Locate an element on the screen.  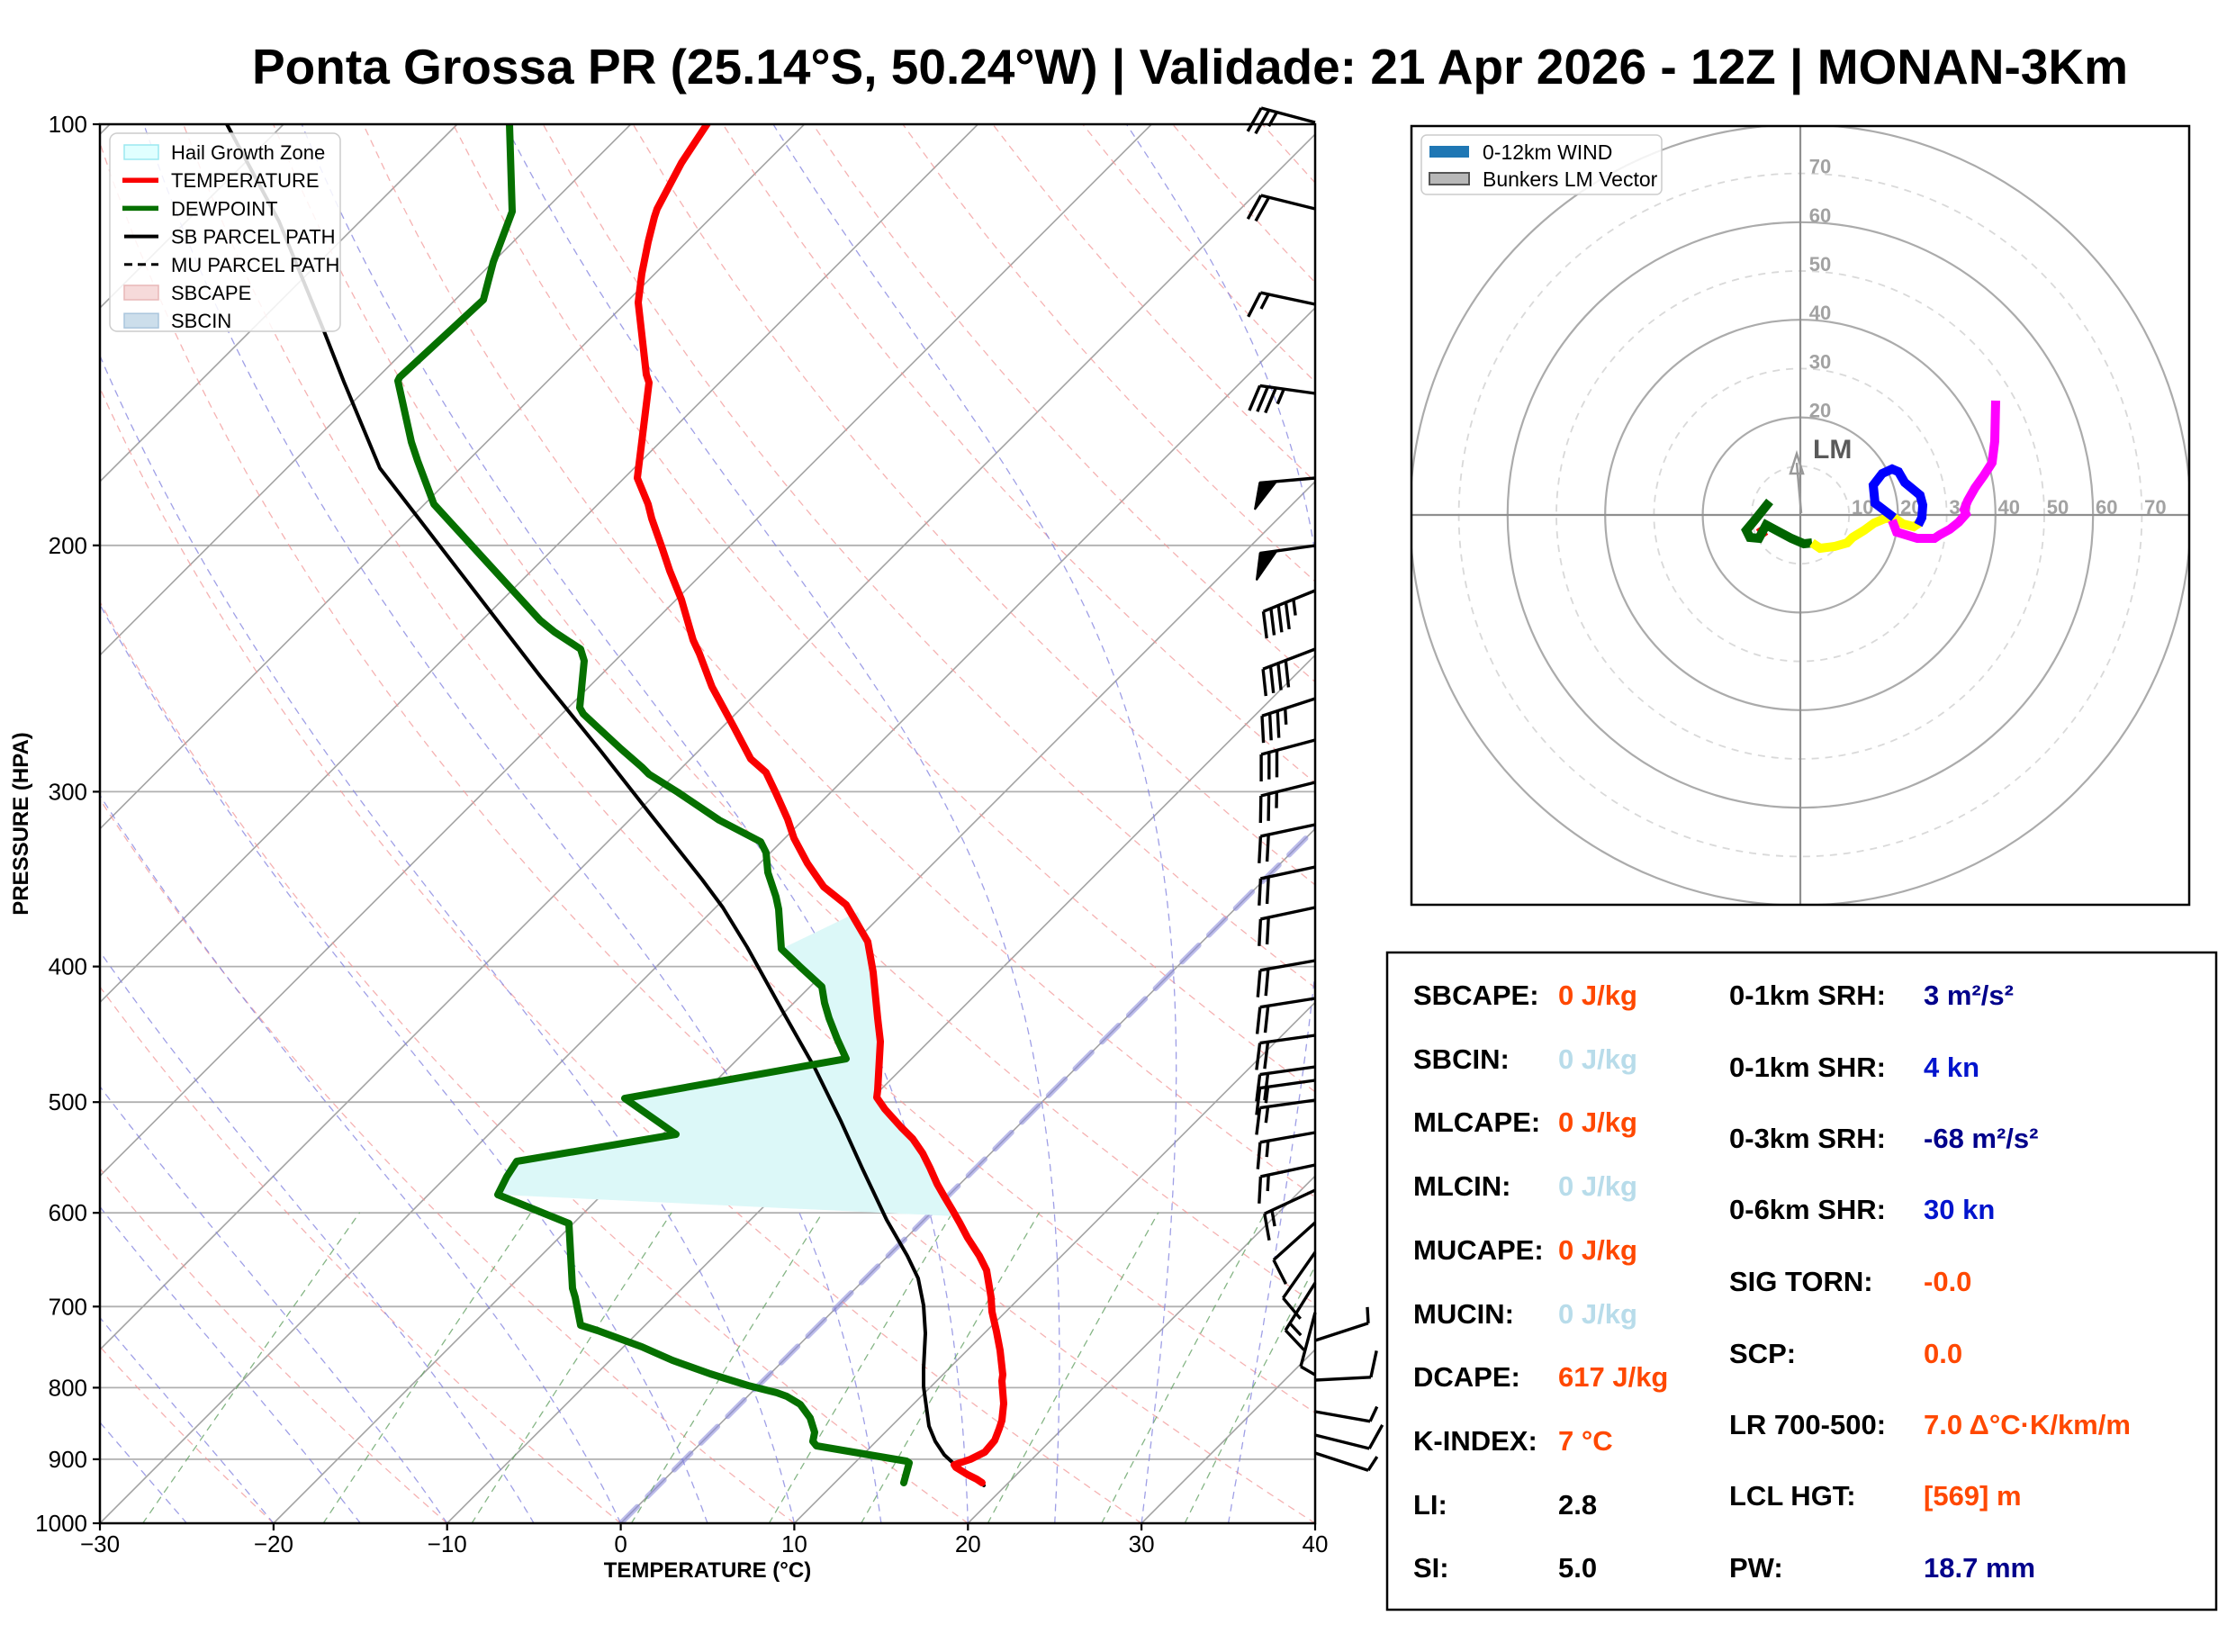
svg-text: 18.7 mm is located at coordinates (1979, 1568).